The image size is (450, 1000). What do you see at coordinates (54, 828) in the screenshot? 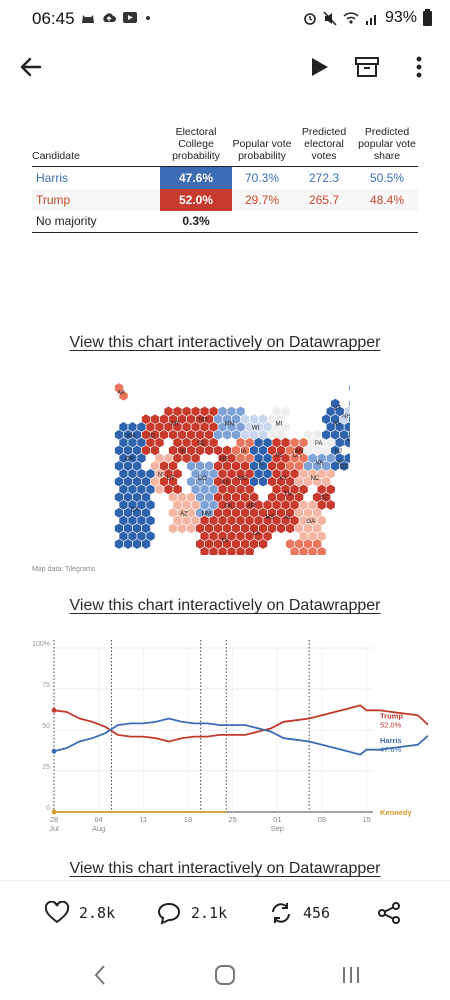
I see `x-tick-month: Jul` at bounding box center [54, 828].